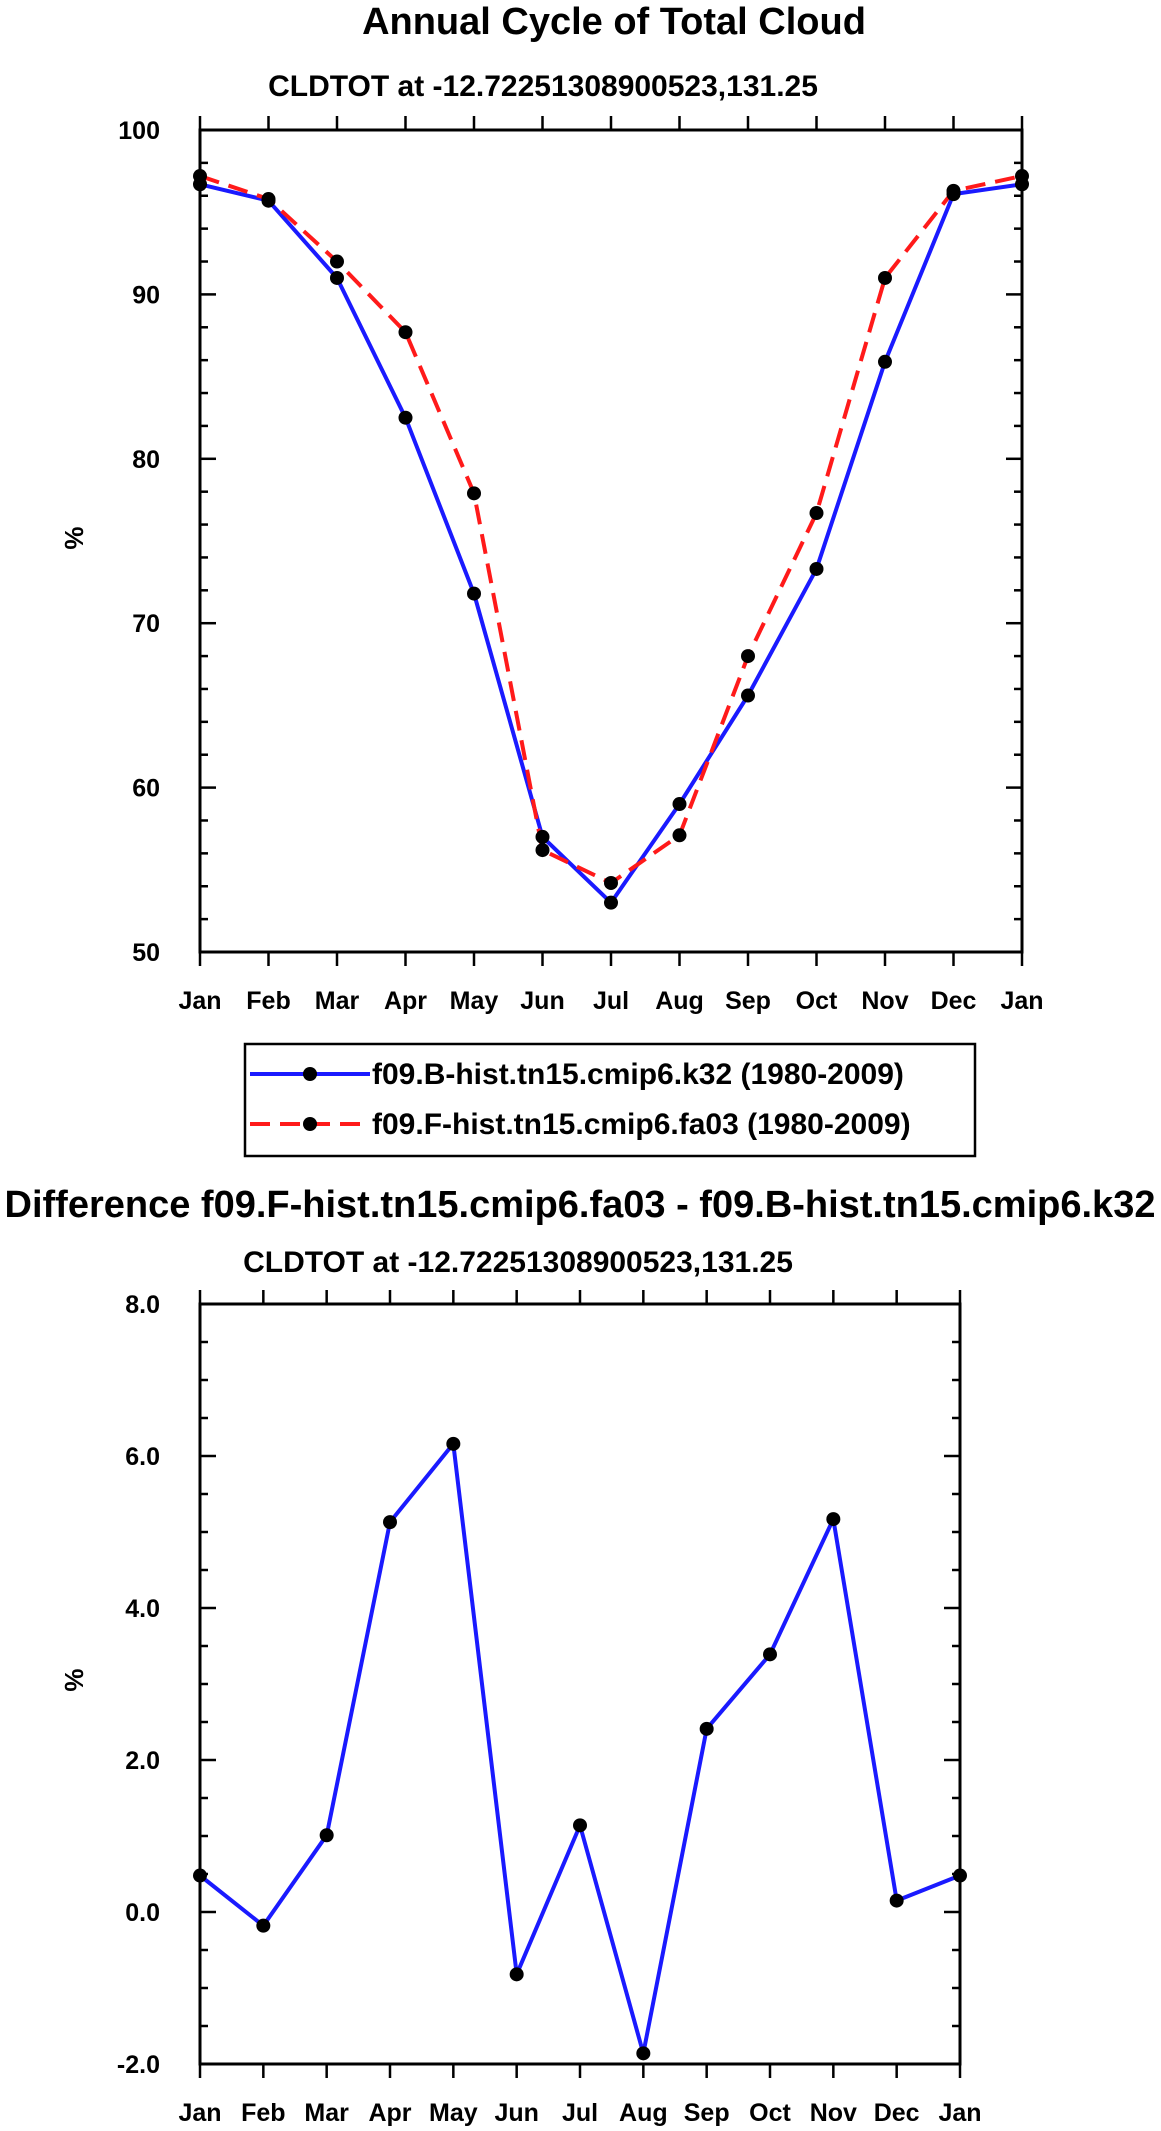  I want to click on y-tick-label: 6.0, so click(142, 1457).